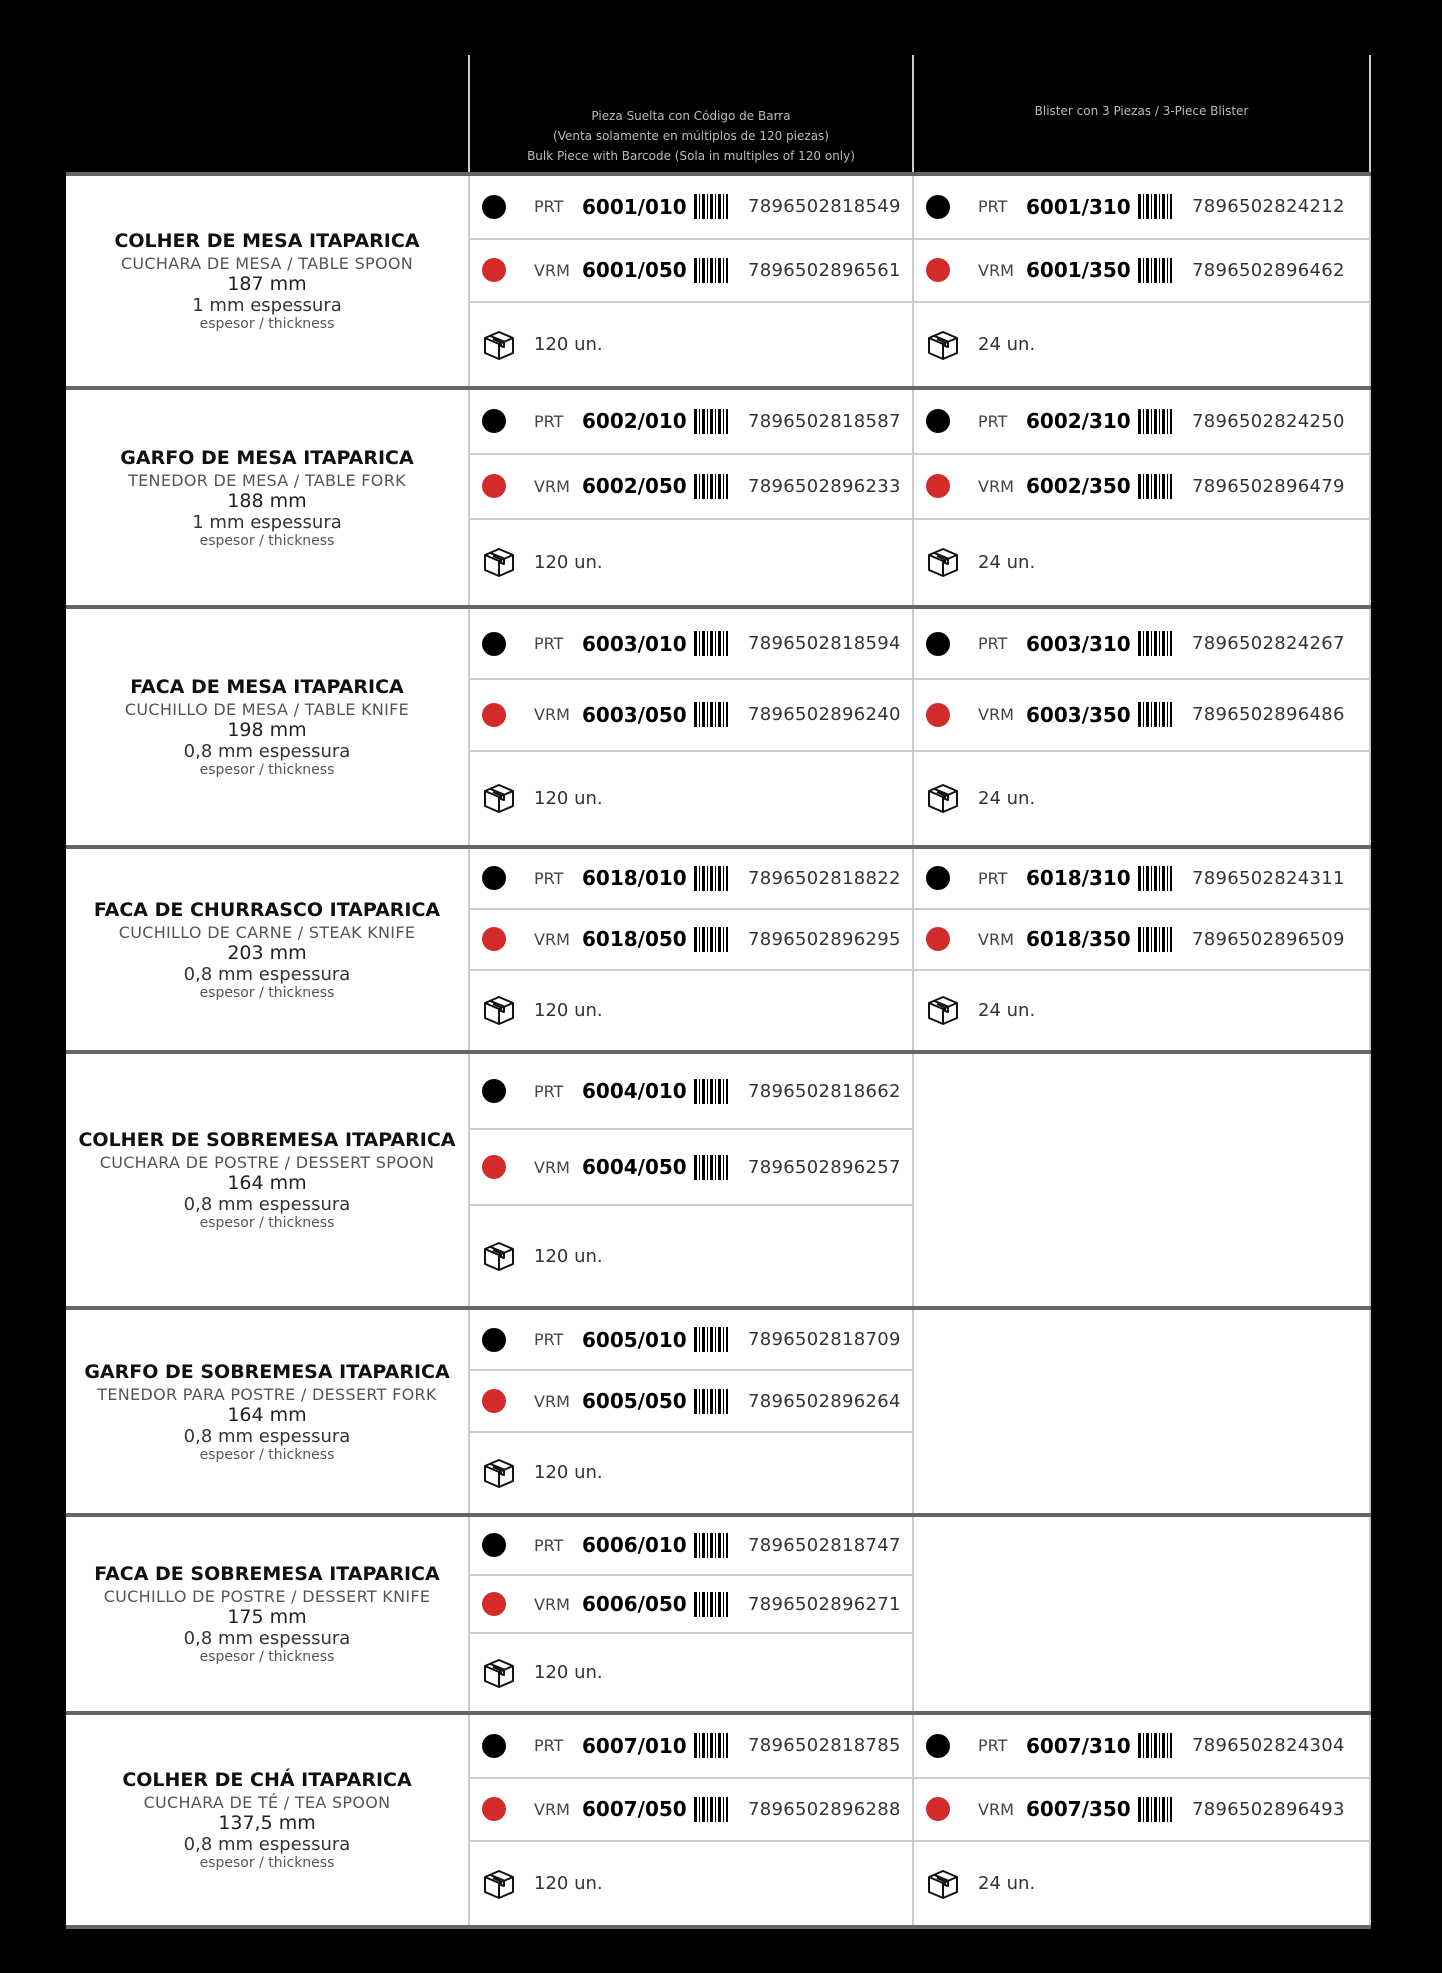  What do you see at coordinates (1141, 716) in the screenshot?
I see `variant-row-vrm: VRM 6003/350 7896502896486` at bounding box center [1141, 716].